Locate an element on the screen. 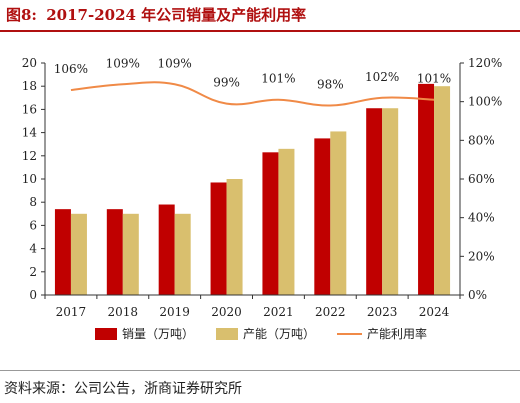 This screenshot has height=403, width=520. sales-bar-2017 is located at coordinates (62, 252).